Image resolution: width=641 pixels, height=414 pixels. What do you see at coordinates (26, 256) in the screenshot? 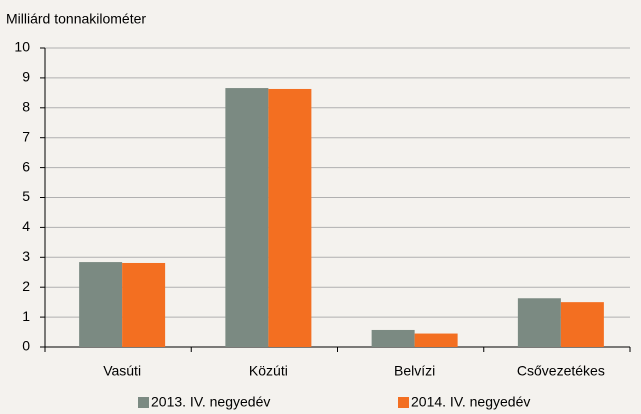
I see `y-tick-label: 3` at bounding box center [26, 256].